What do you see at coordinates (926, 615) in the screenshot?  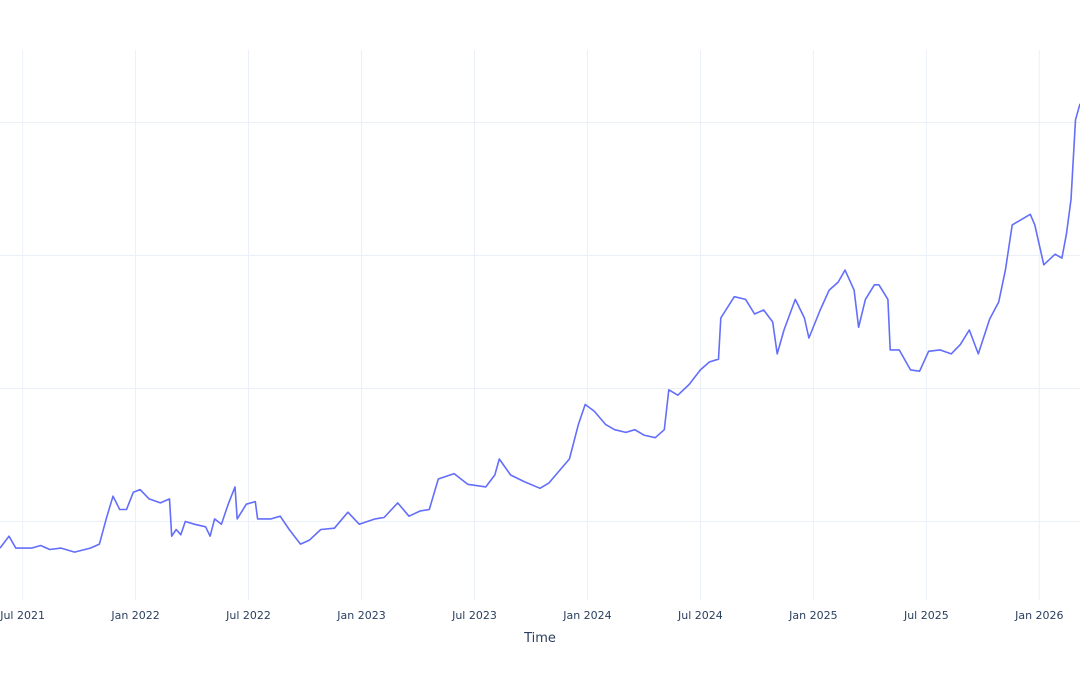 I see `x-tick-label: Jul 2025` at bounding box center [926, 615].